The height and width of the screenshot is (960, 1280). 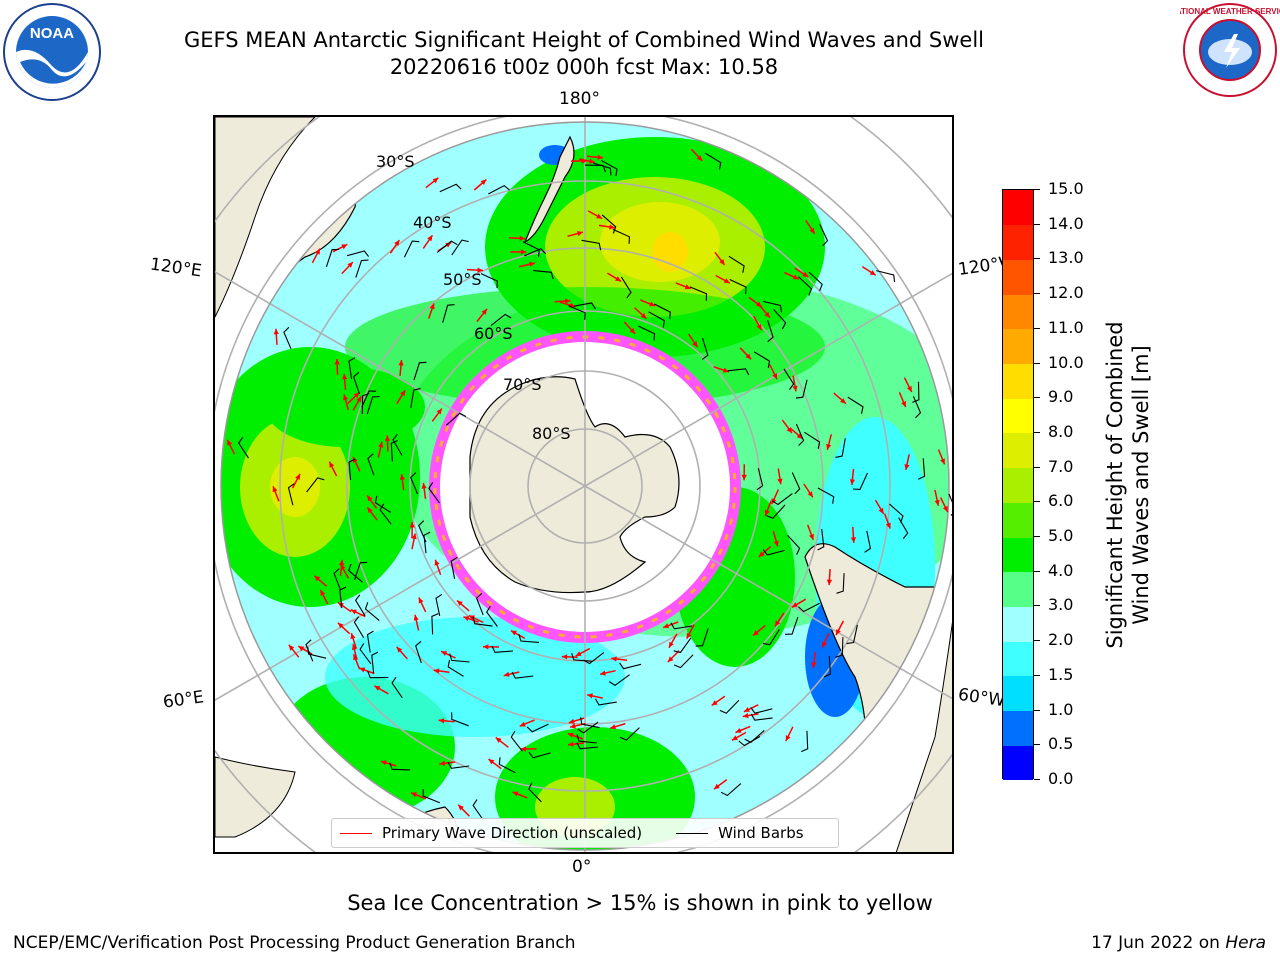 I want to click on lon-label-60e: 60°E, so click(x=183, y=700).